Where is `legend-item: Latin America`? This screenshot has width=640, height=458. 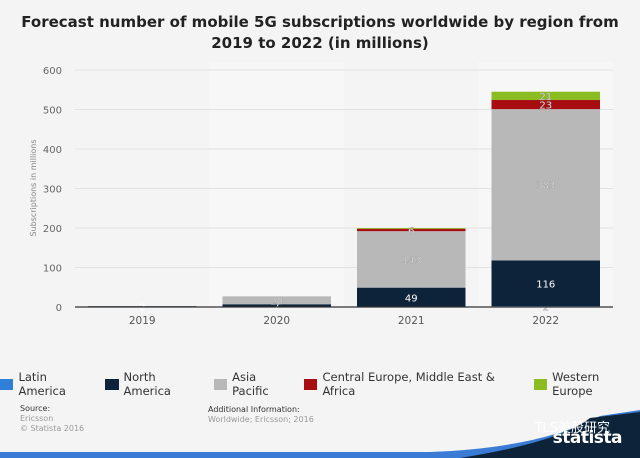 legend-item: Latin America is located at coordinates (47, 384).